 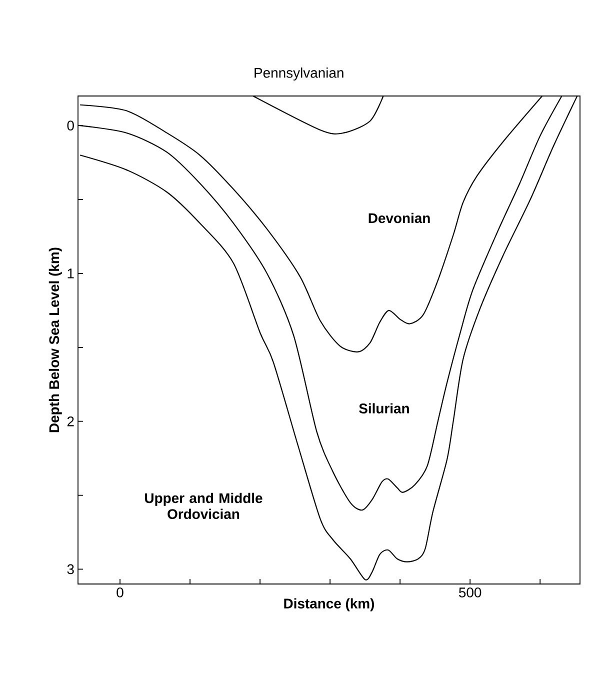 I want to click on x-tick-label: 500, so click(x=470, y=593).